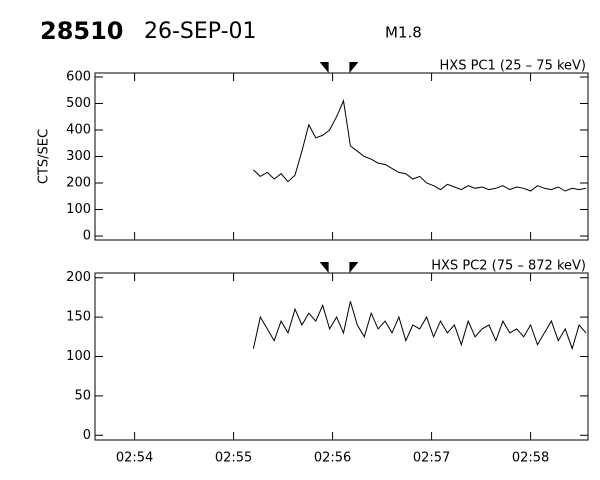 Image resolution: width=600 pixels, height=480 pixels. What do you see at coordinates (44, 156) in the screenshot?
I see `y-axis-label: CTS/SEC` at bounding box center [44, 156].